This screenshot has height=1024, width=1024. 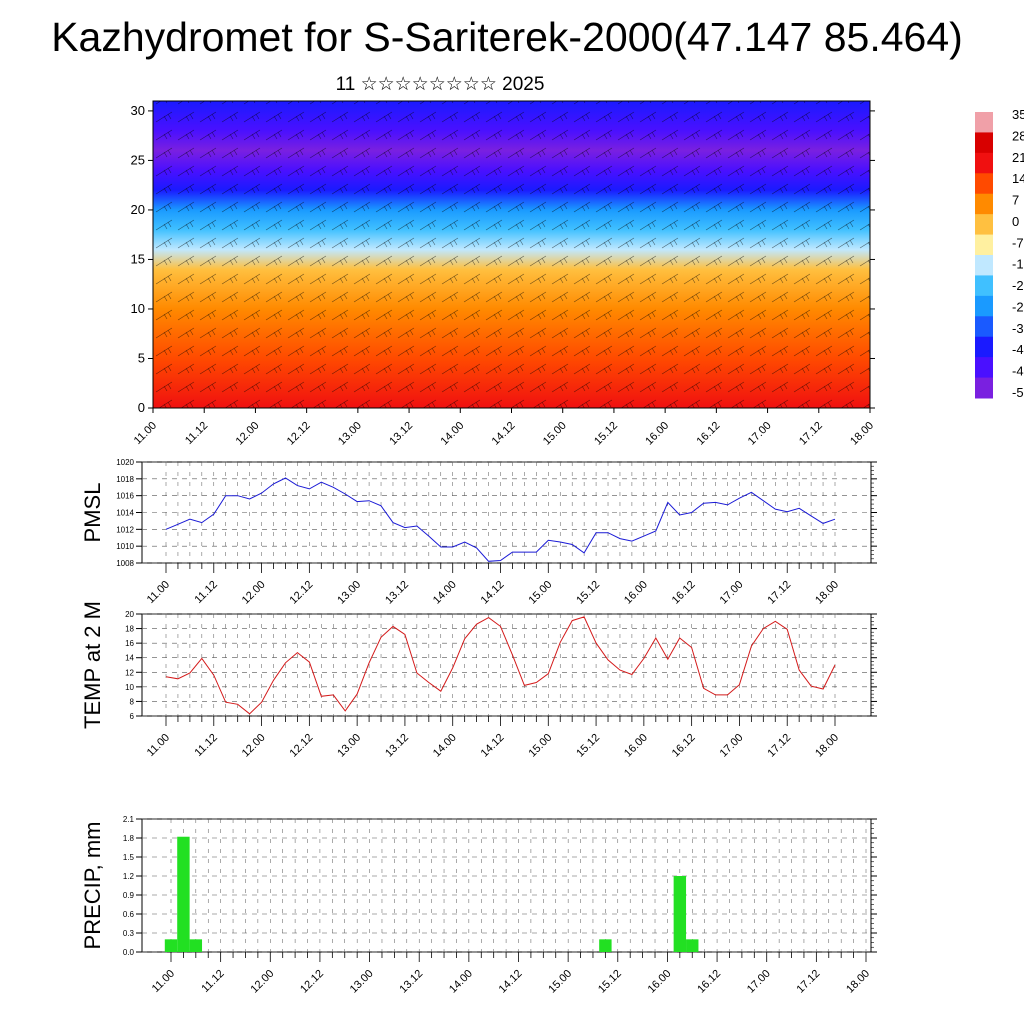 I want to click on panel-y-tick-label: 12, so click(x=129, y=672).